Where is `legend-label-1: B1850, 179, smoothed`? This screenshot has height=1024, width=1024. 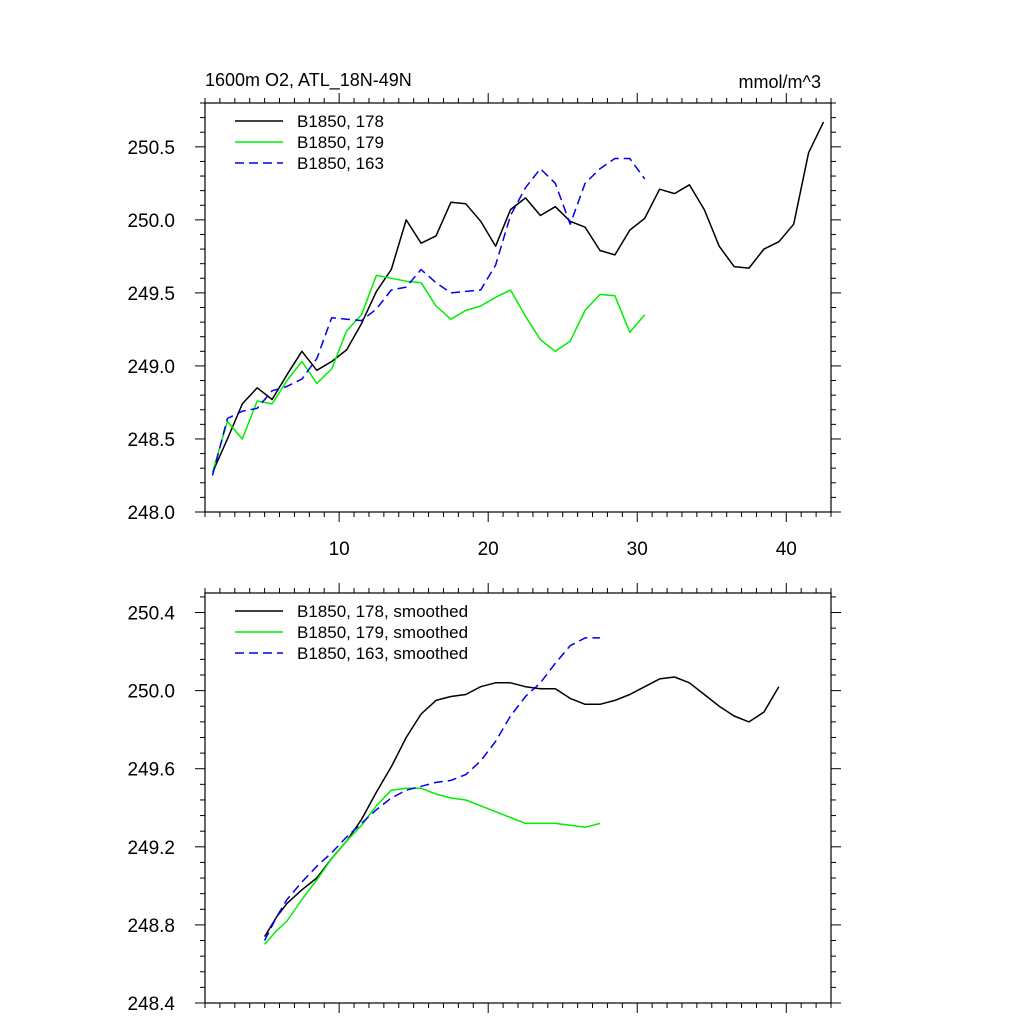 legend-label-1: B1850, 179, smoothed is located at coordinates (382, 632).